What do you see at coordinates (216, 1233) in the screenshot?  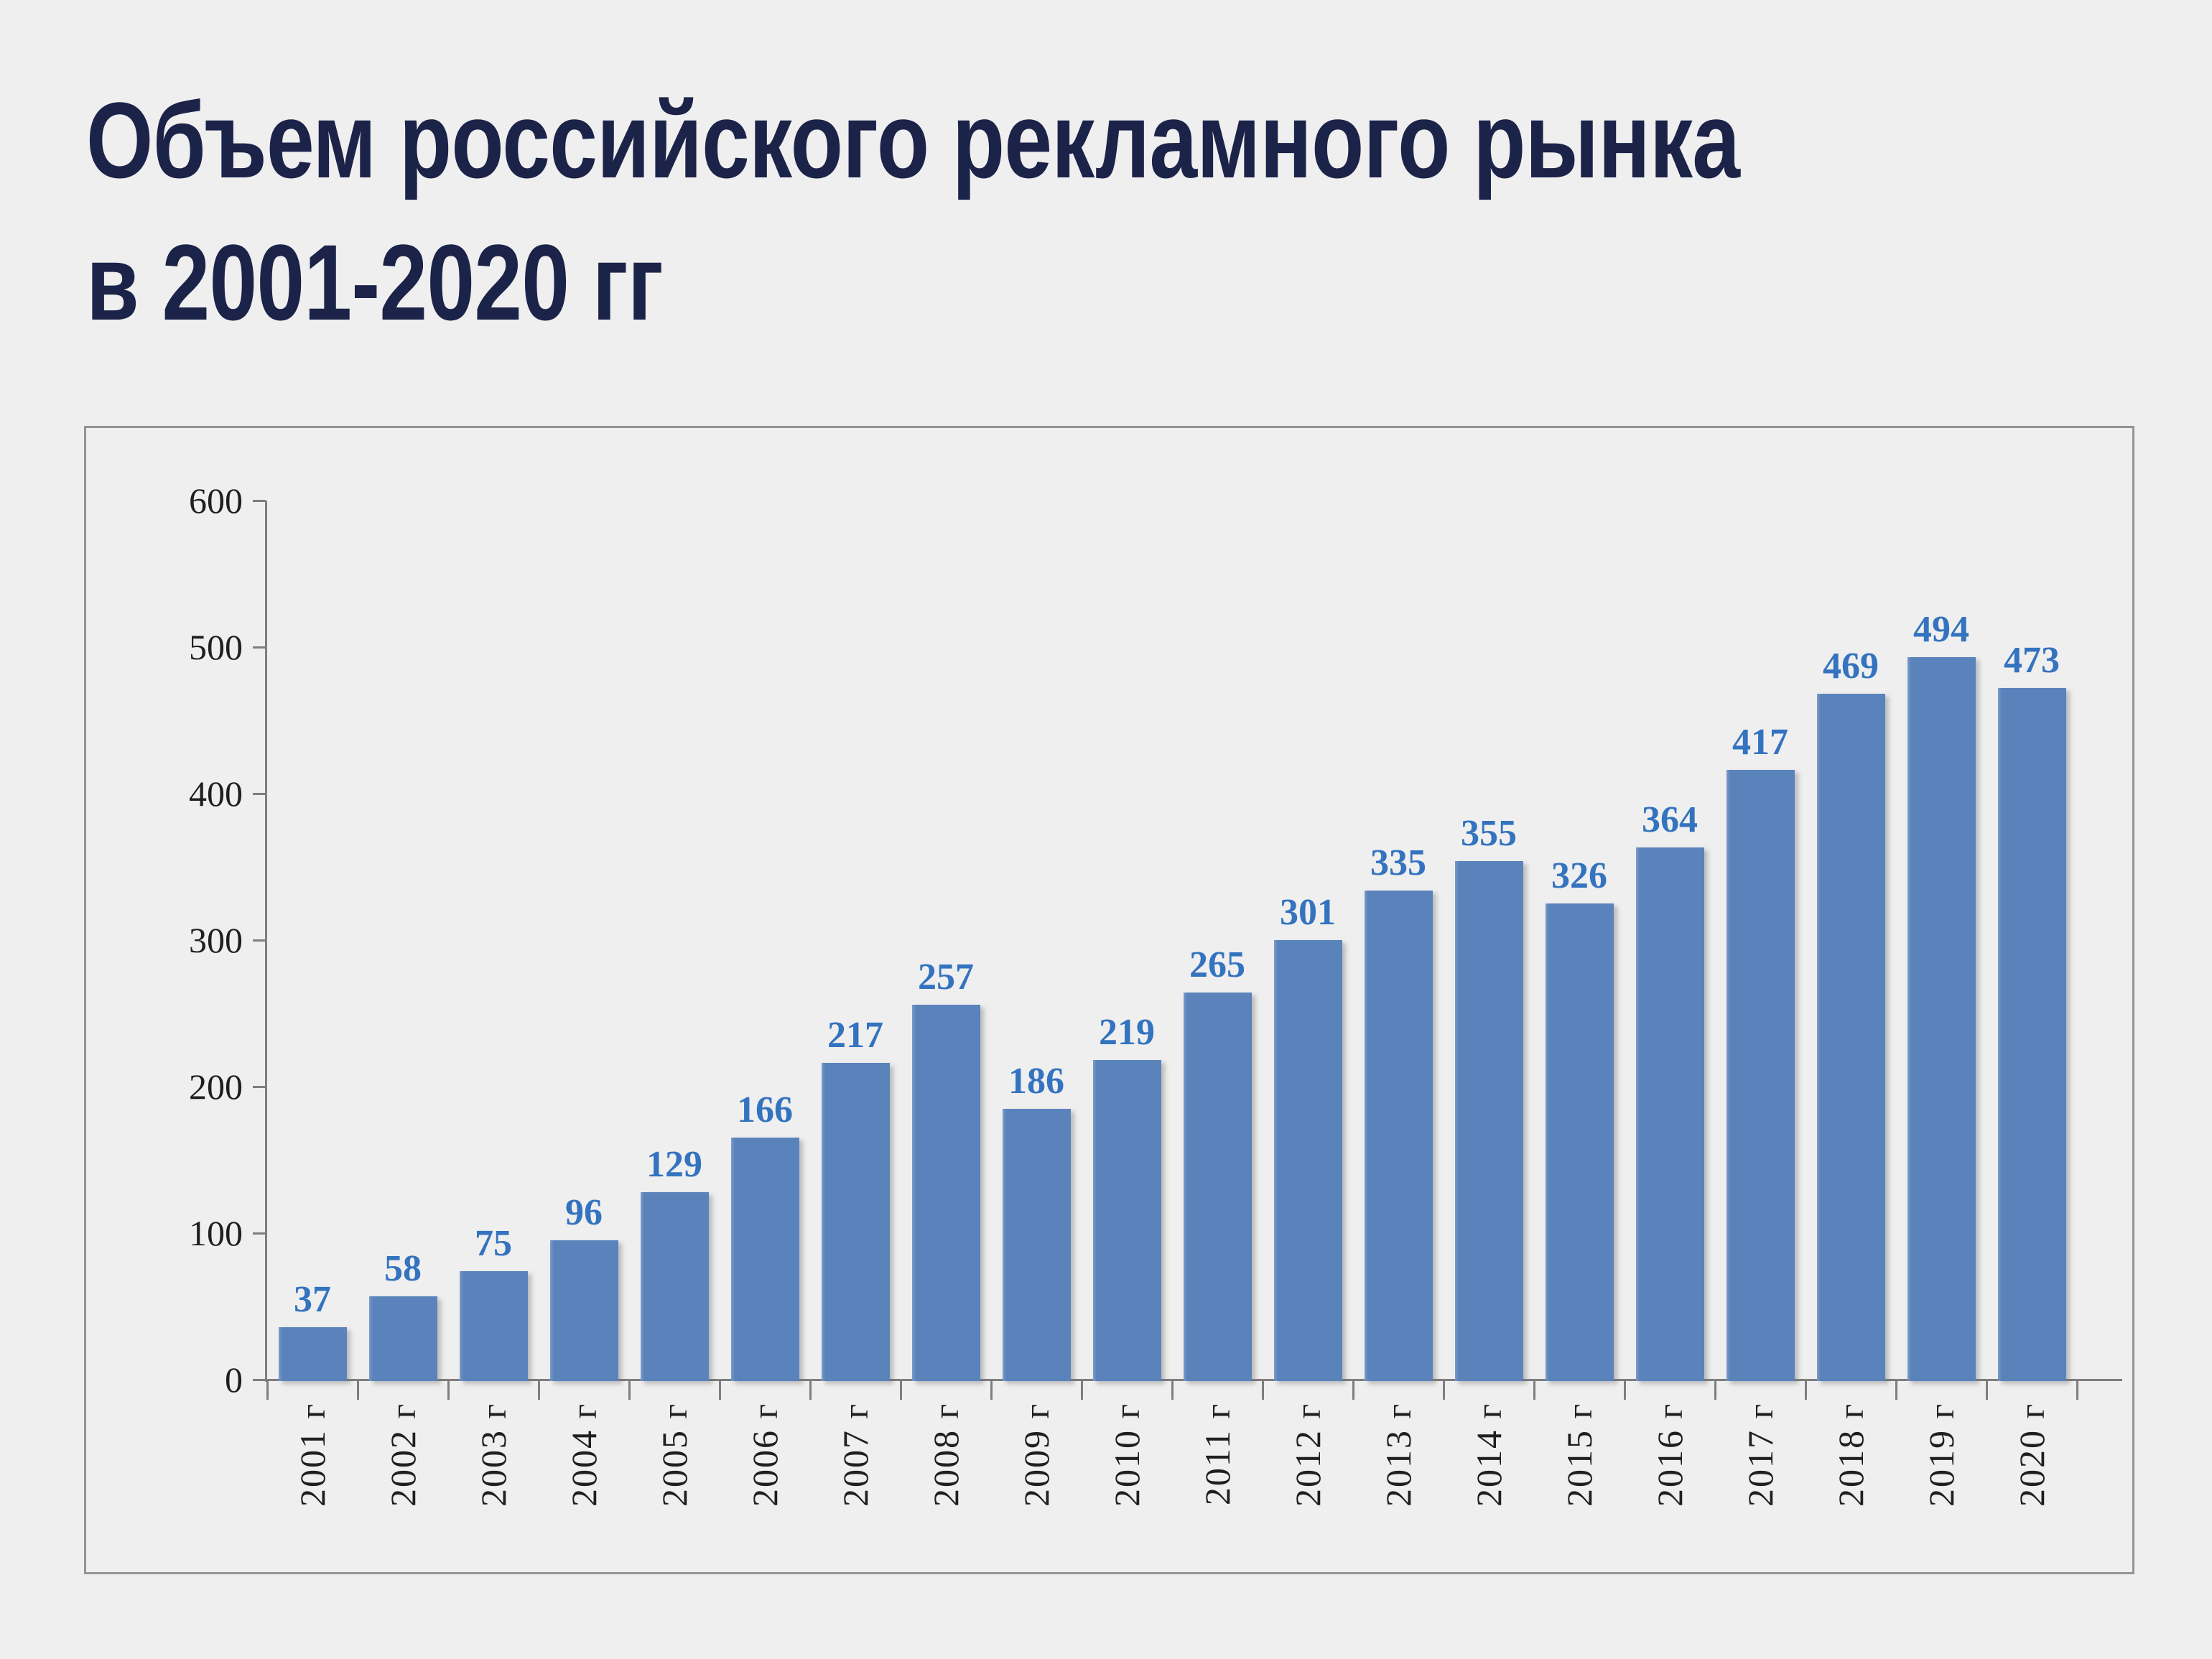 I see `y-axis-tick-label: 100` at bounding box center [216, 1233].